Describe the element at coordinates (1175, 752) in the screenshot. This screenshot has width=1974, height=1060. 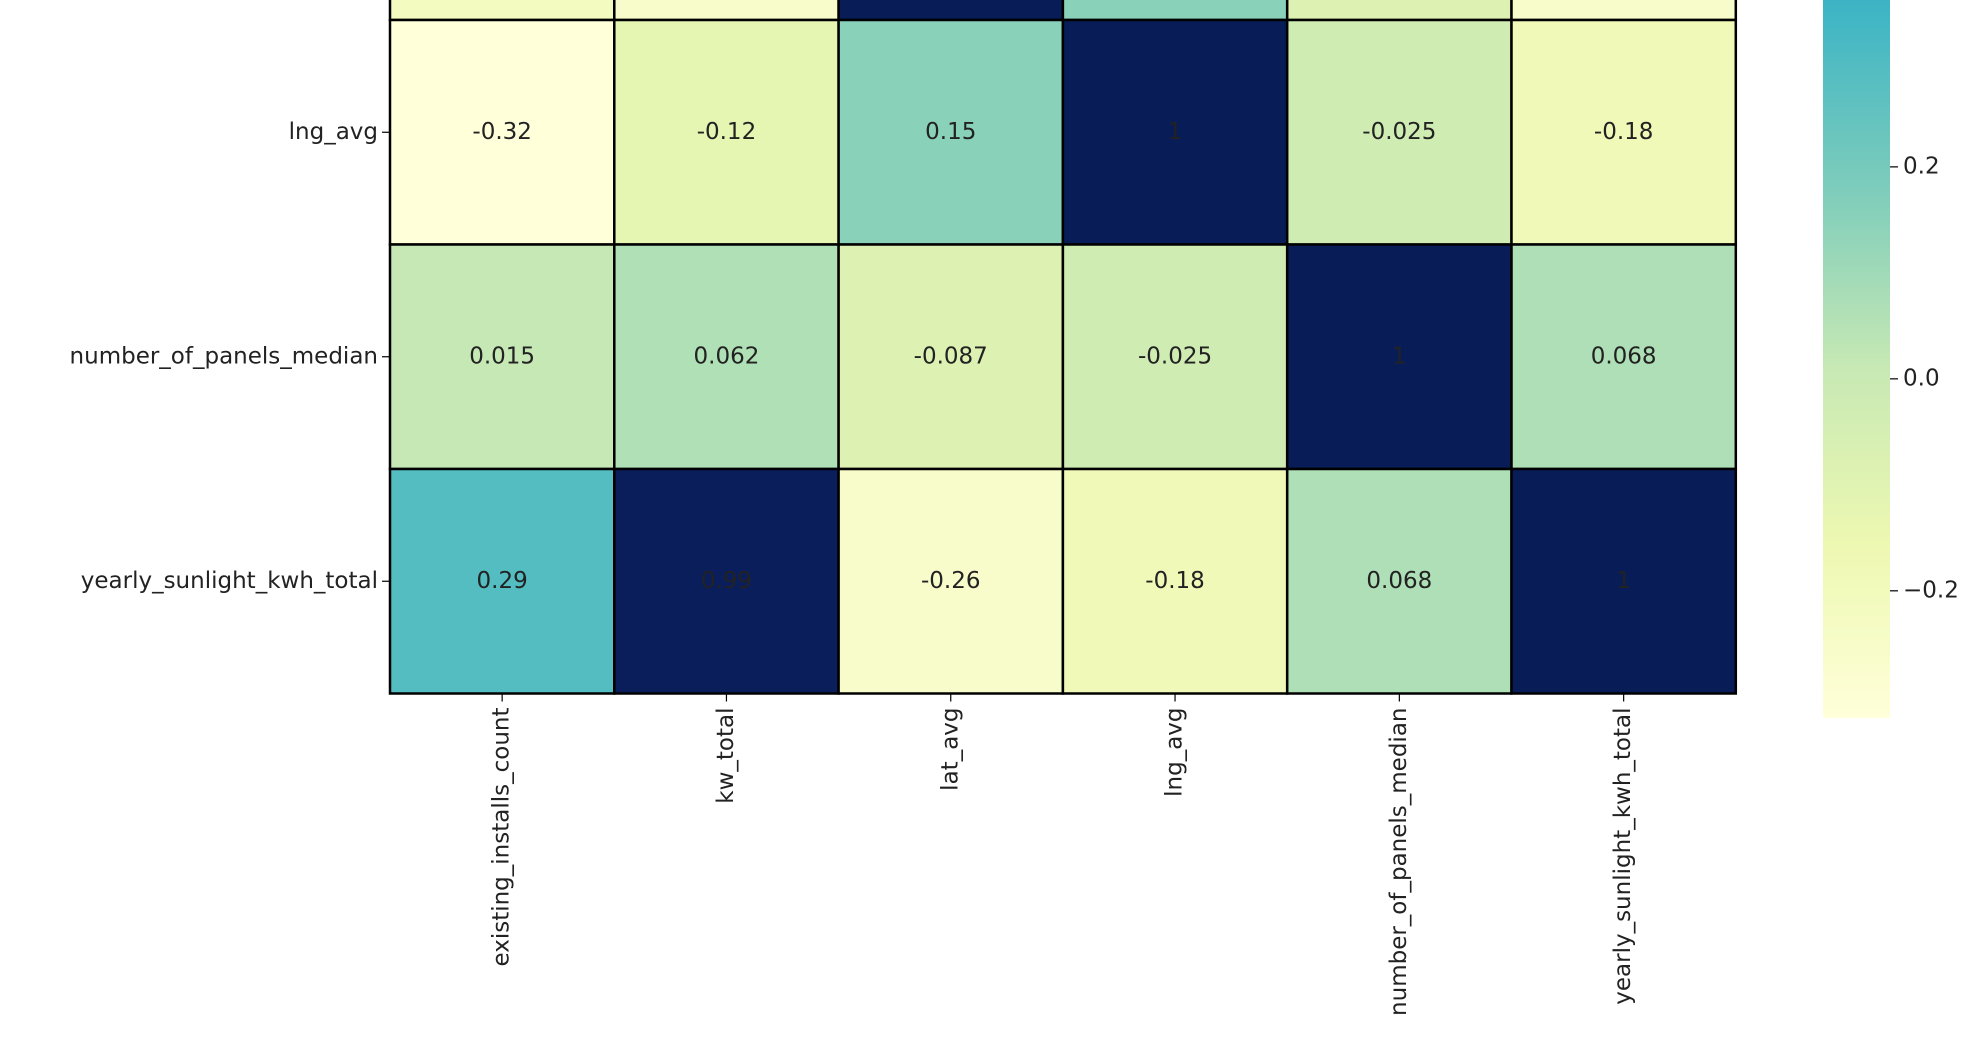
I see `x-tick-label: lng_avg` at that location.